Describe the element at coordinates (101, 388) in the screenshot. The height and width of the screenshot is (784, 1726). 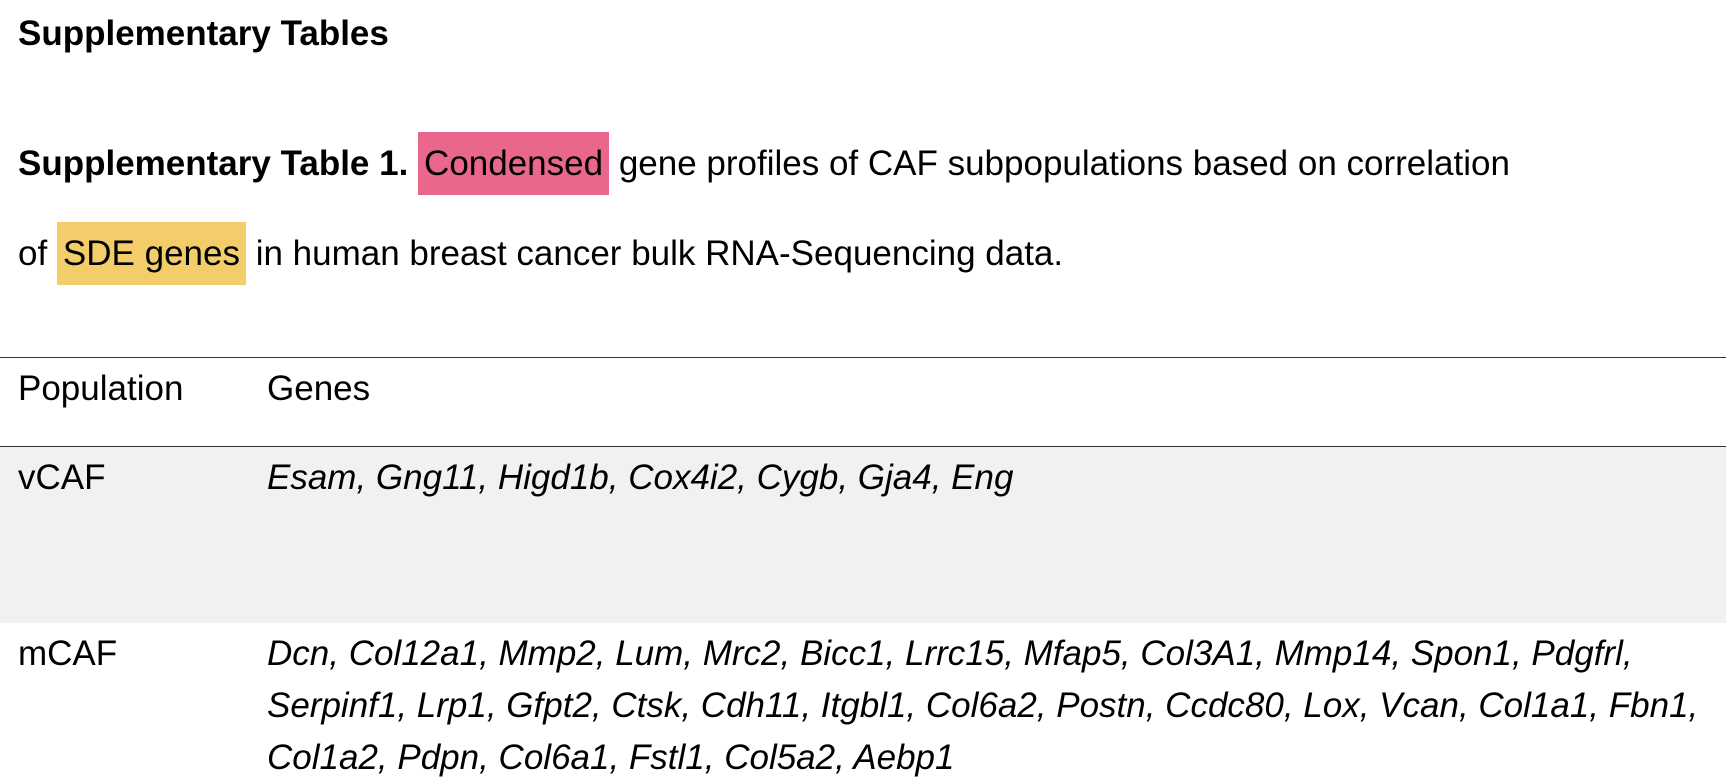
I see `header-population: Population` at that location.